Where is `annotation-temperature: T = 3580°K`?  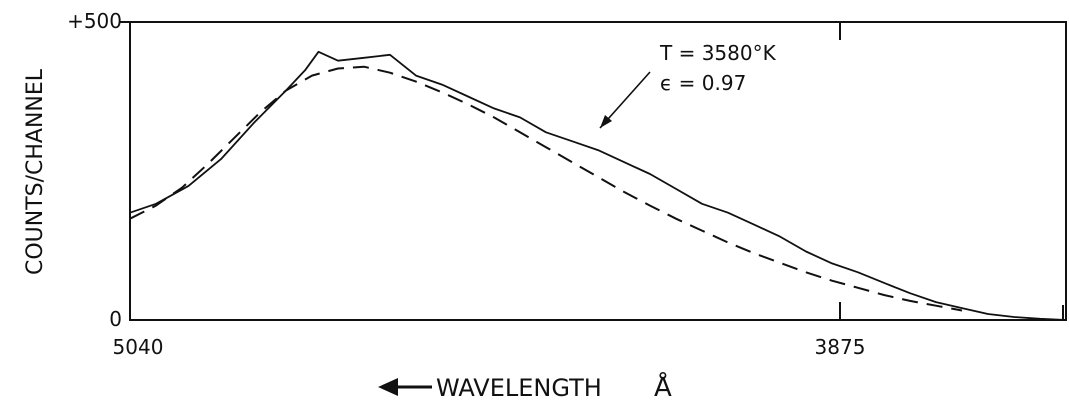 annotation-temperature: T = 3580°K is located at coordinates (718, 53).